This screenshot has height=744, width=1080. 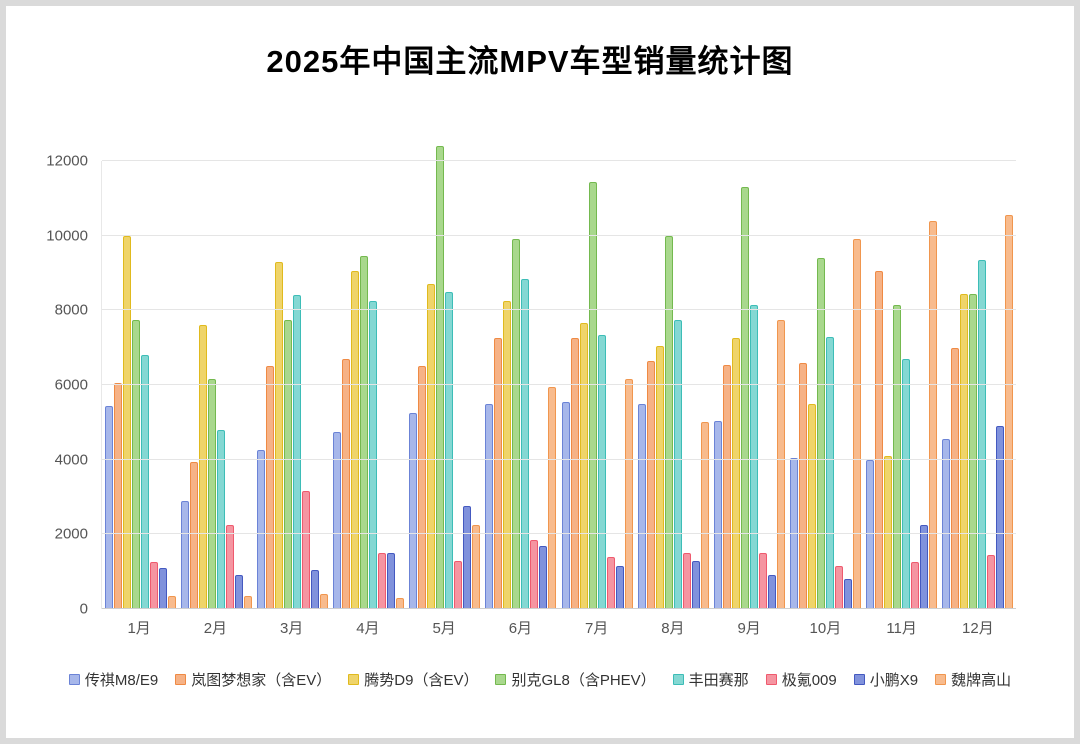 What do you see at coordinates (421, 680) in the screenshot?
I see `legend-label: 腾势D9（含EV）` at bounding box center [421, 680].